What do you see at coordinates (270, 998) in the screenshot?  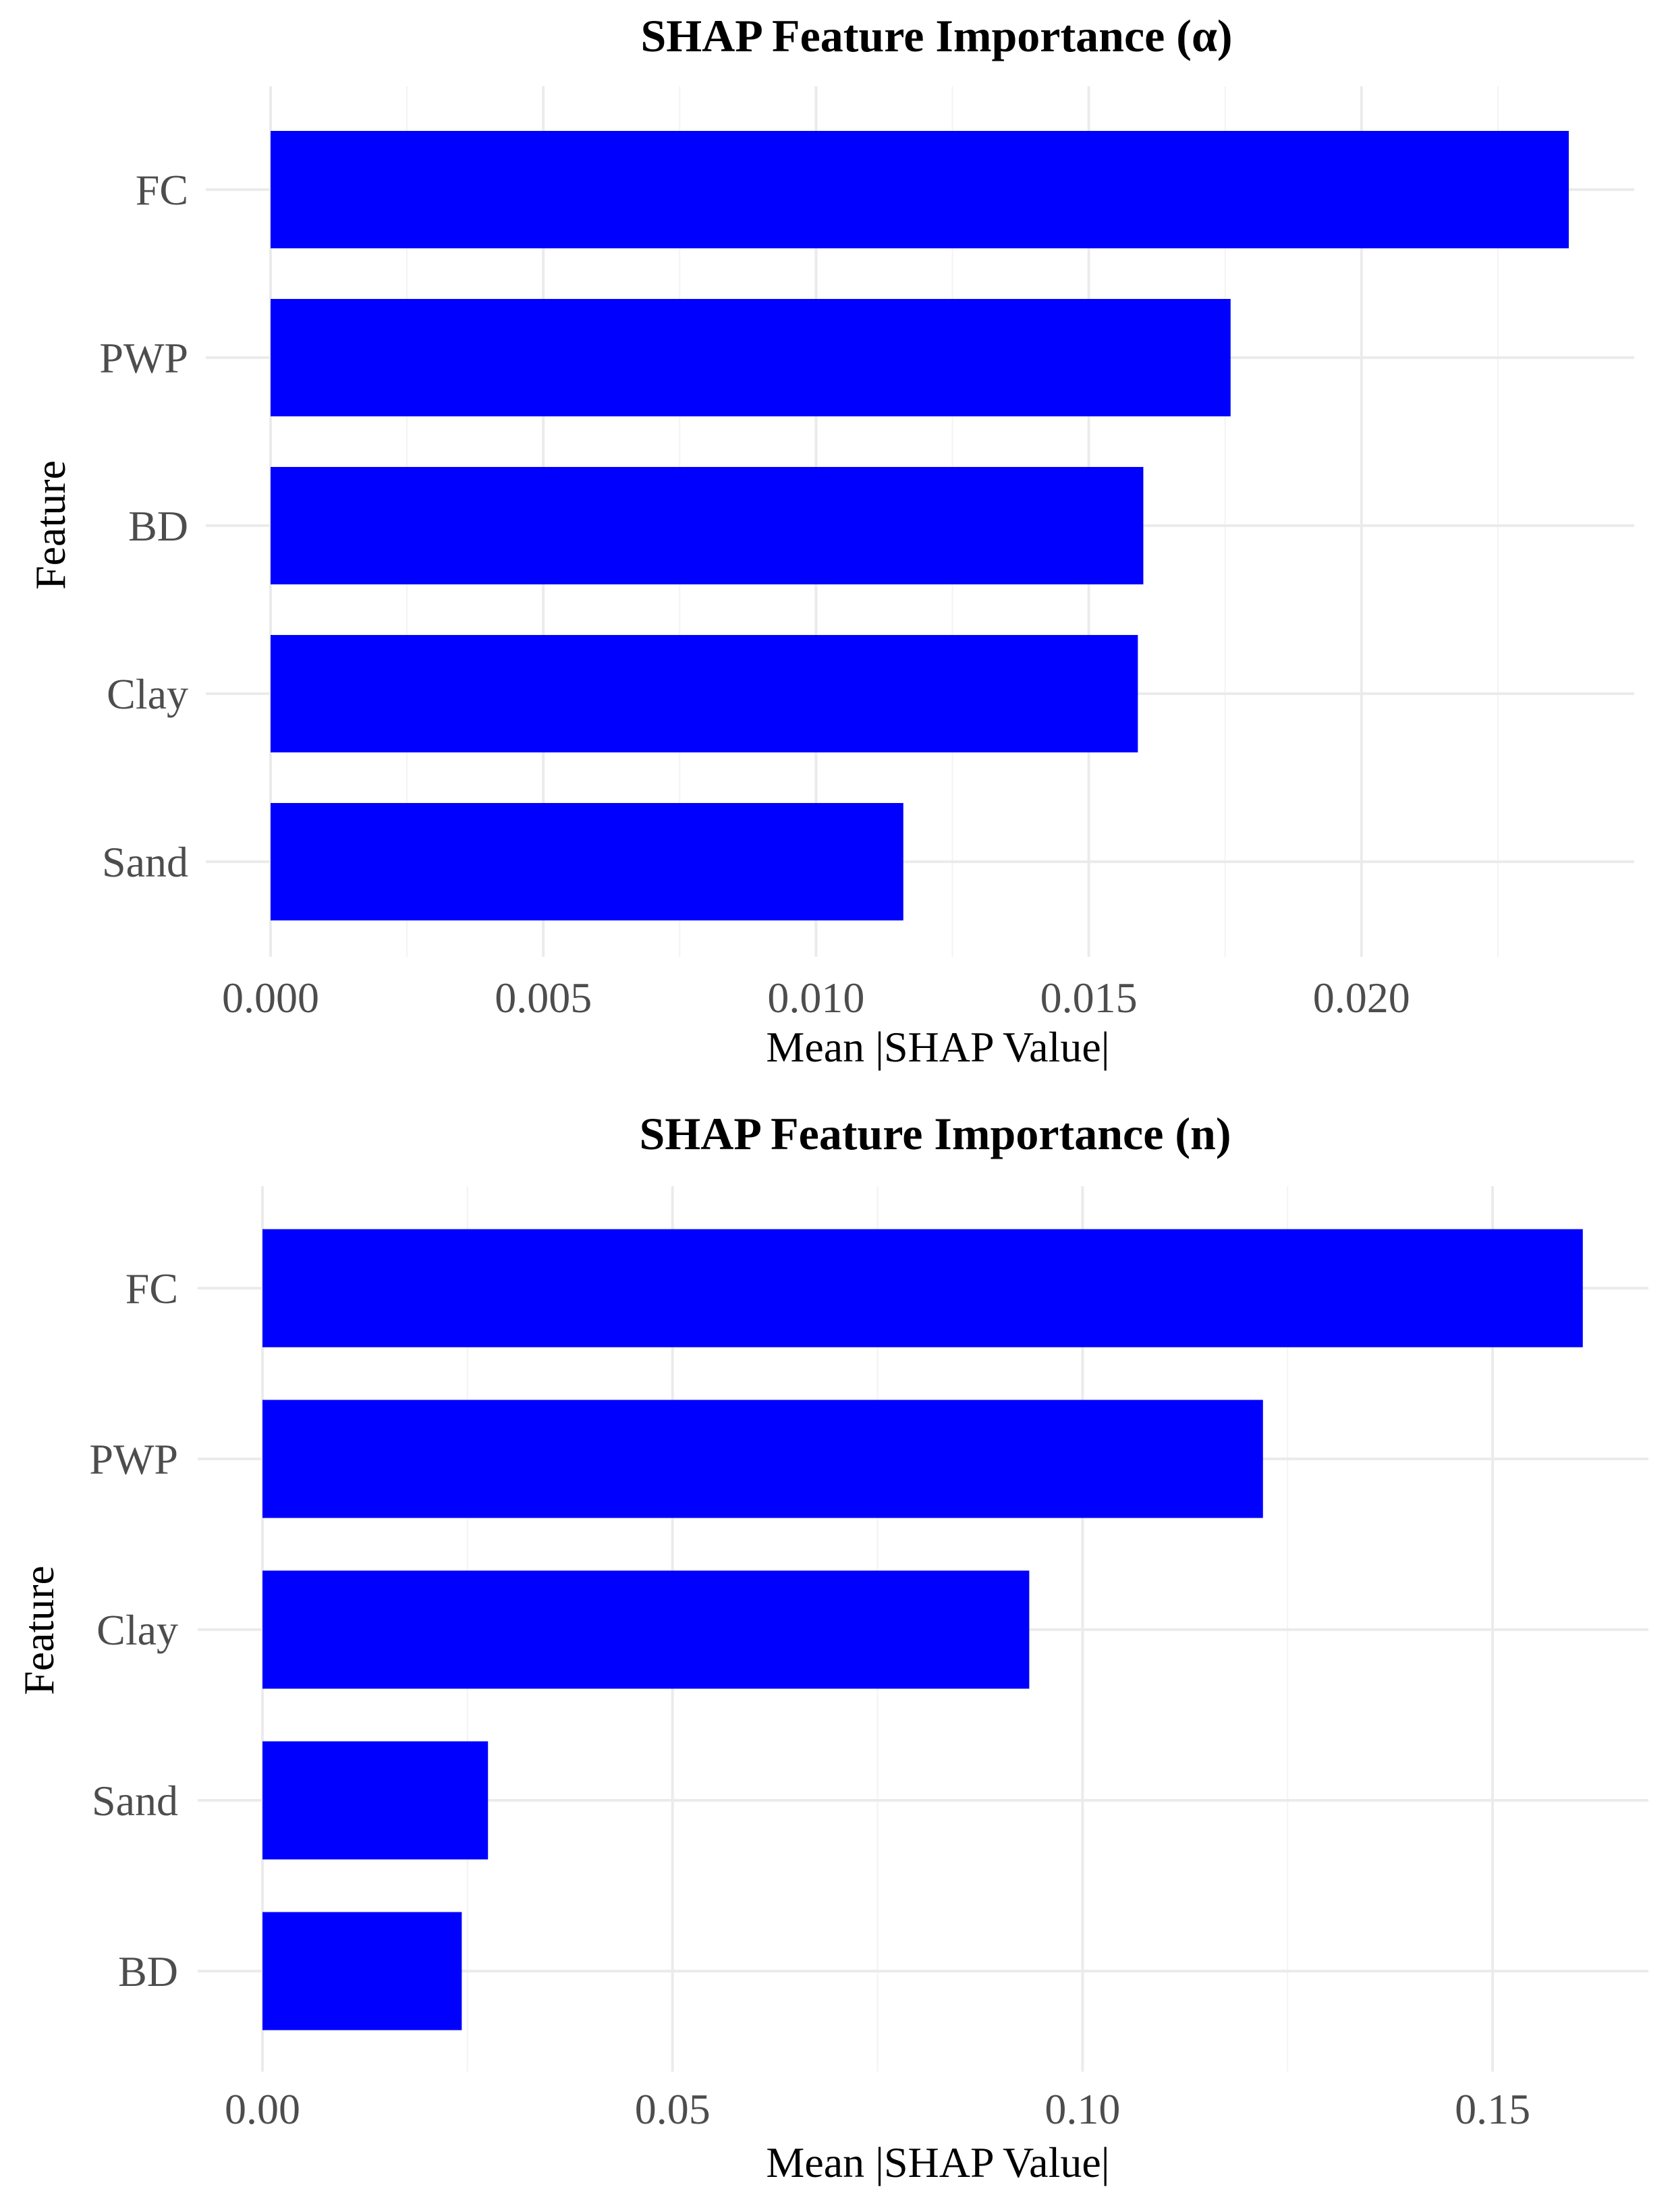 I see `x-tick-label: 0.000` at bounding box center [270, 998].